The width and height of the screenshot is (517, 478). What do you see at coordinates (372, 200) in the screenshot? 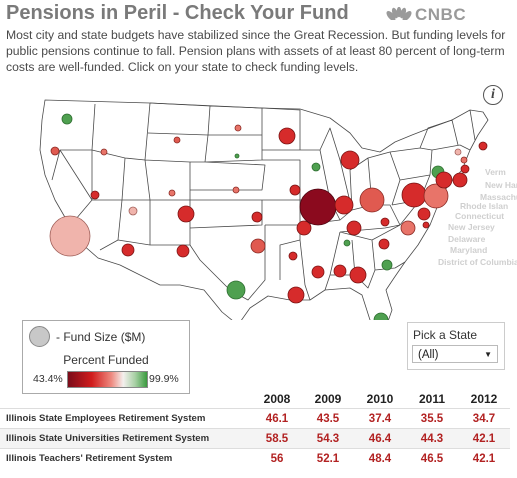
I see `fund-bubble-ohio` at bounding box center [372, 200].